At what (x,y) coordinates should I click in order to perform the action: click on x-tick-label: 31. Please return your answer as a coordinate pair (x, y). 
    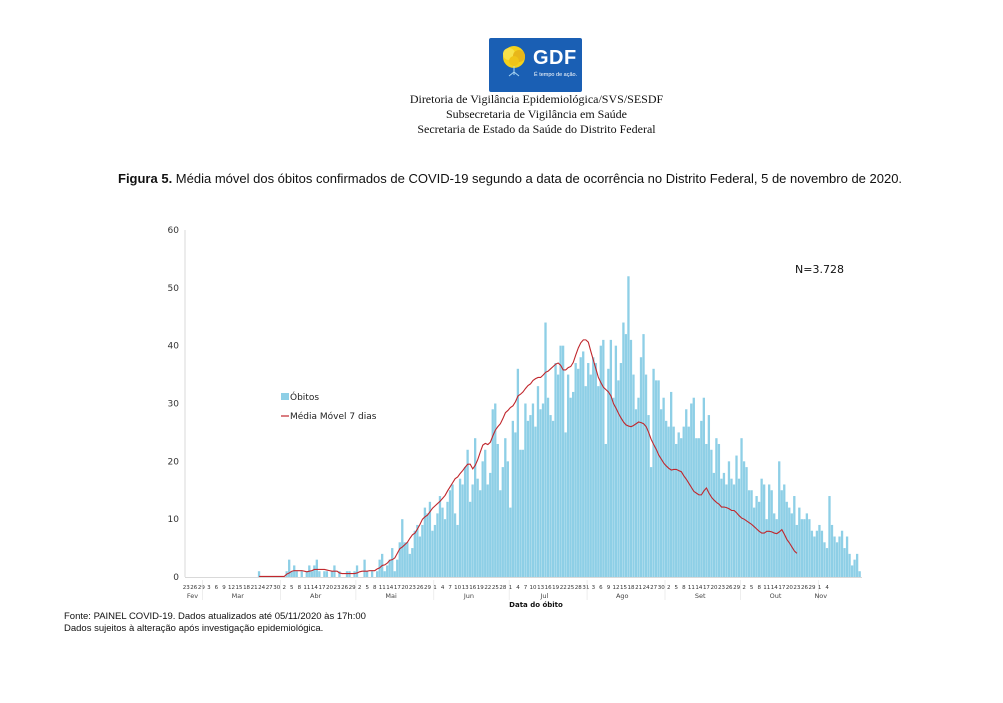
    Looking at the image, I should click on (585, 588).